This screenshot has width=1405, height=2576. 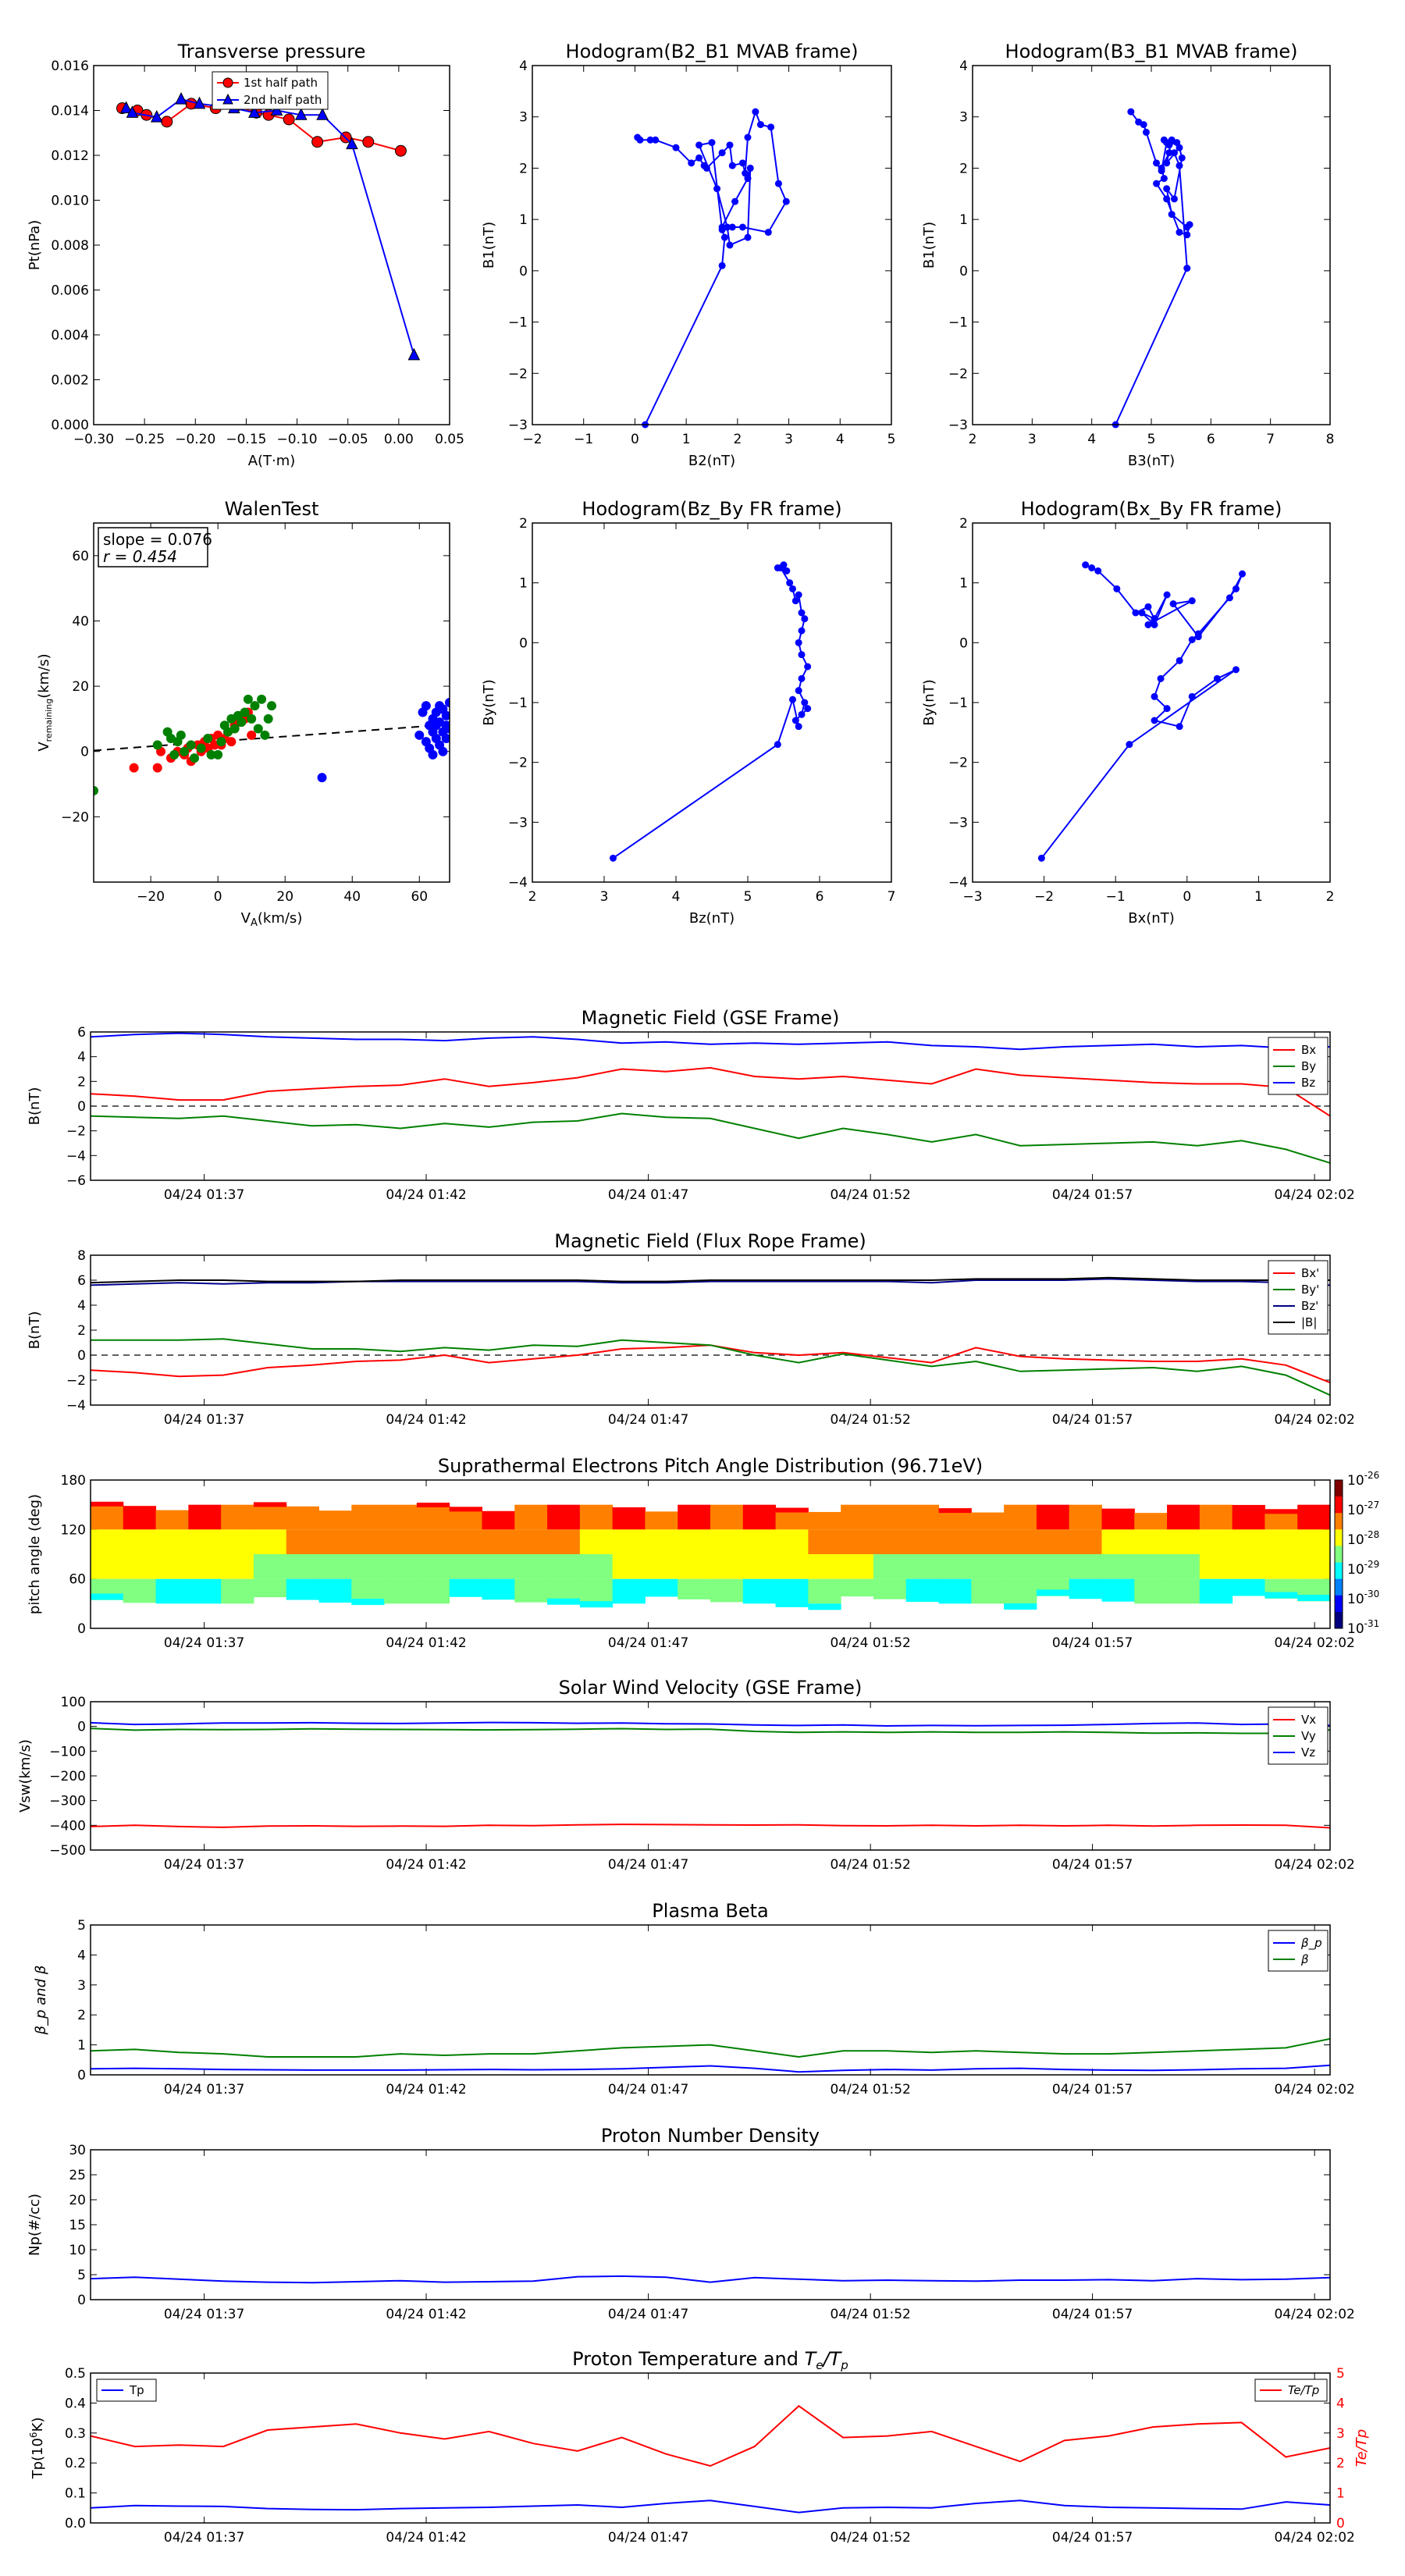 I want to click on colorbar: 10-26 10-27 10-28 10-29 10-30 10-31, so click(x=1357, y=1553).